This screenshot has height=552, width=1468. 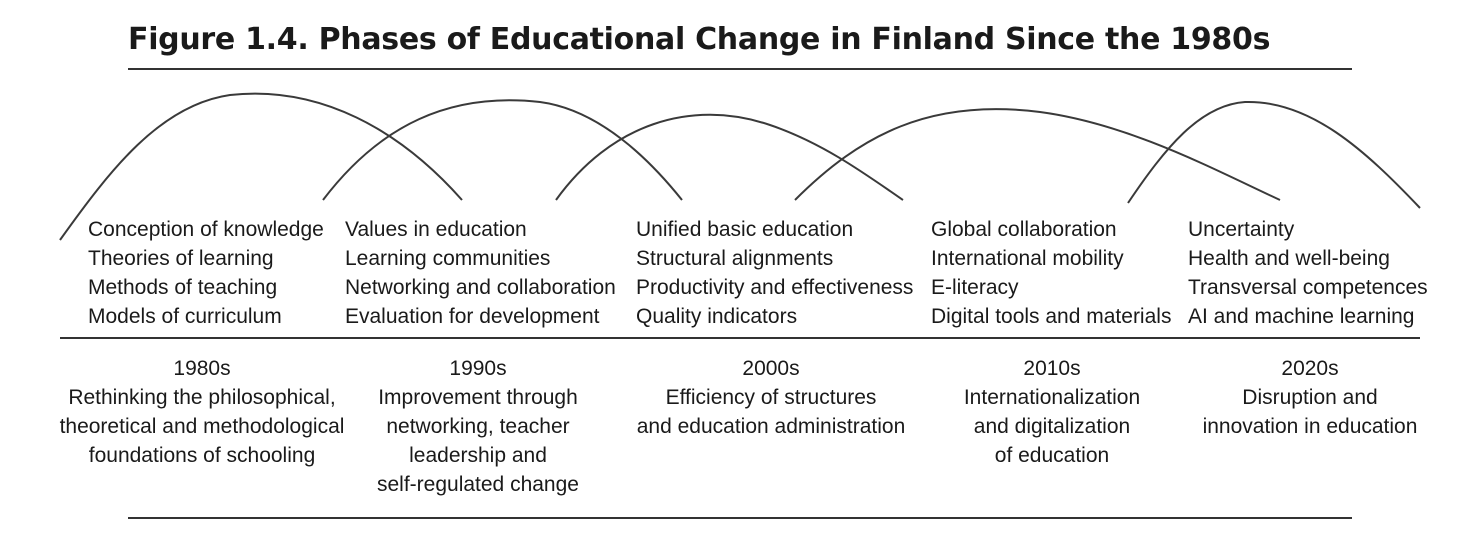 What do you see at coordinates (206, 229) in the screenshot?
I see `theme-item: Conception of knowledge` at bounding box center [206, 229].